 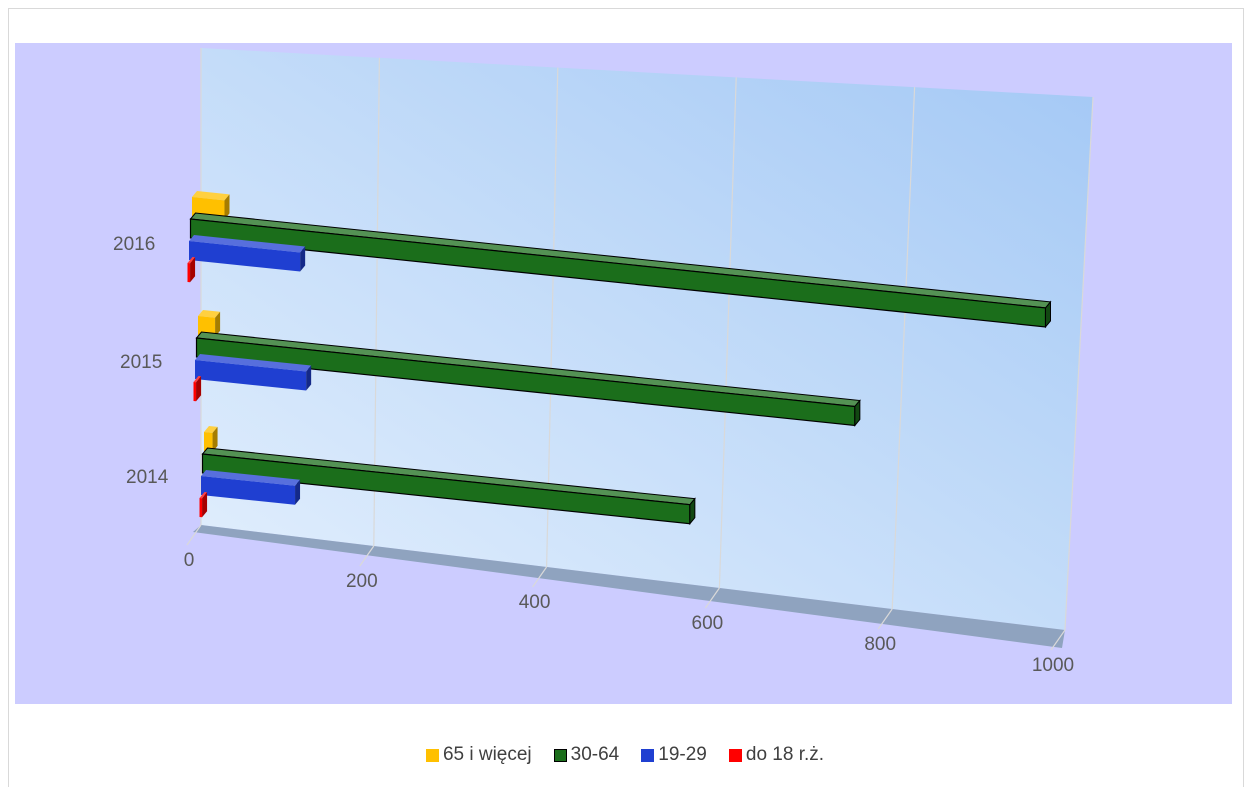 I want to click on bar-2015-do-18-r.ż., so click(x=197, y=389).